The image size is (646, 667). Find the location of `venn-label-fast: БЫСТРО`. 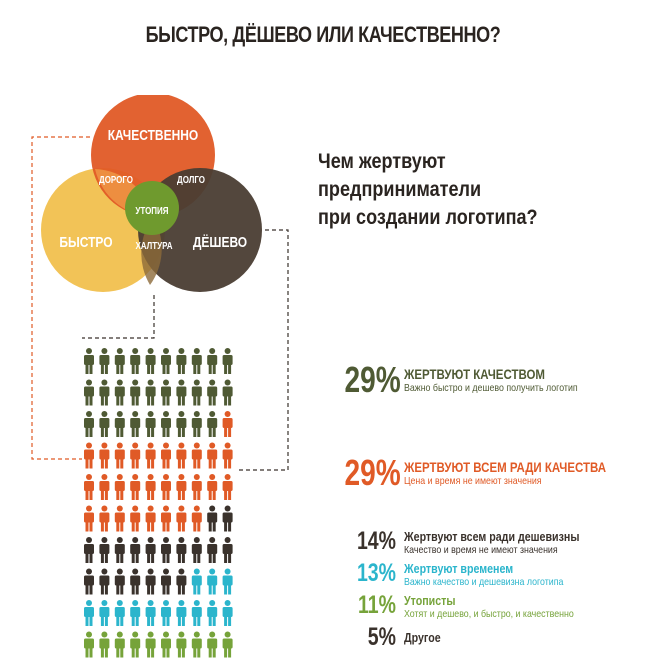

venn-label-fast: БЫСТРО is located at coordinates (85, 242).